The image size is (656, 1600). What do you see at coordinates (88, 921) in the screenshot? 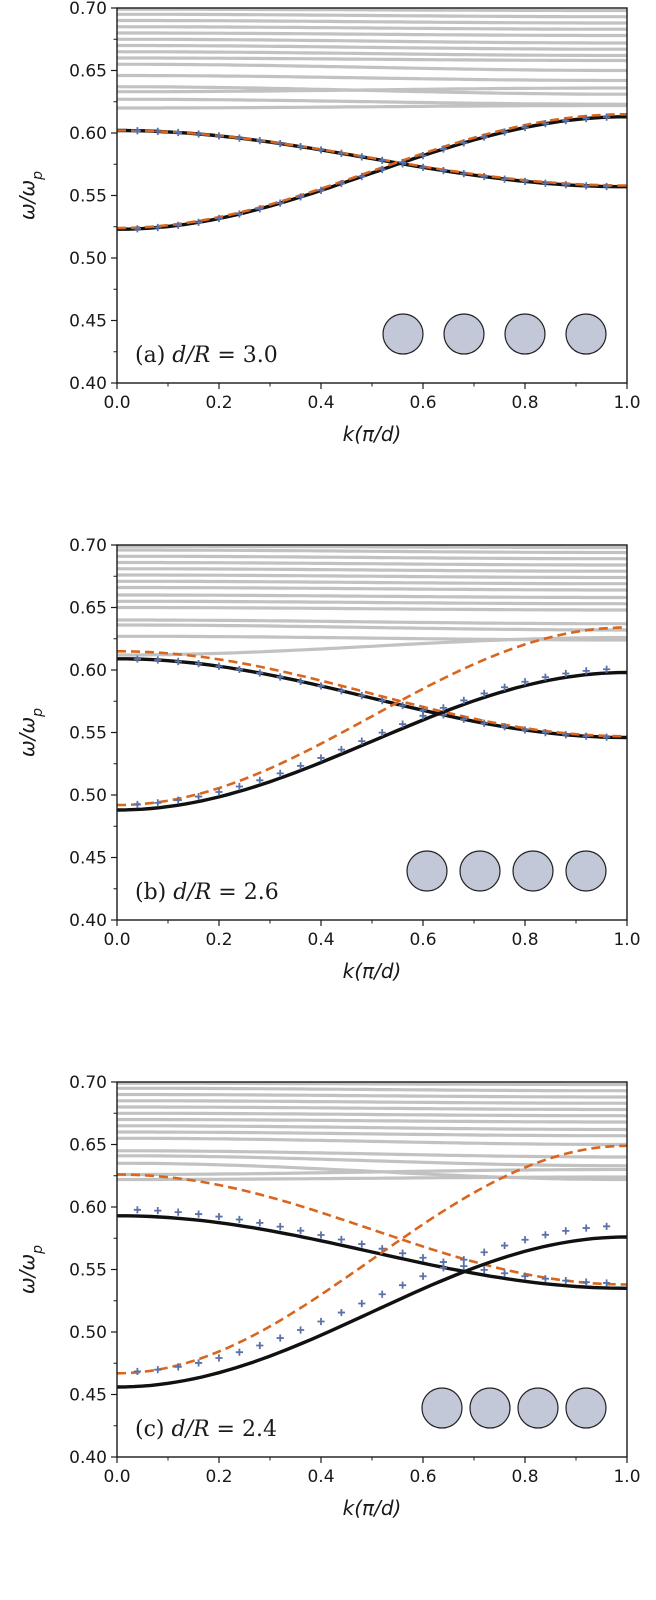
I see `y-tick-label: 0.40` at bounding box center [88, 921].